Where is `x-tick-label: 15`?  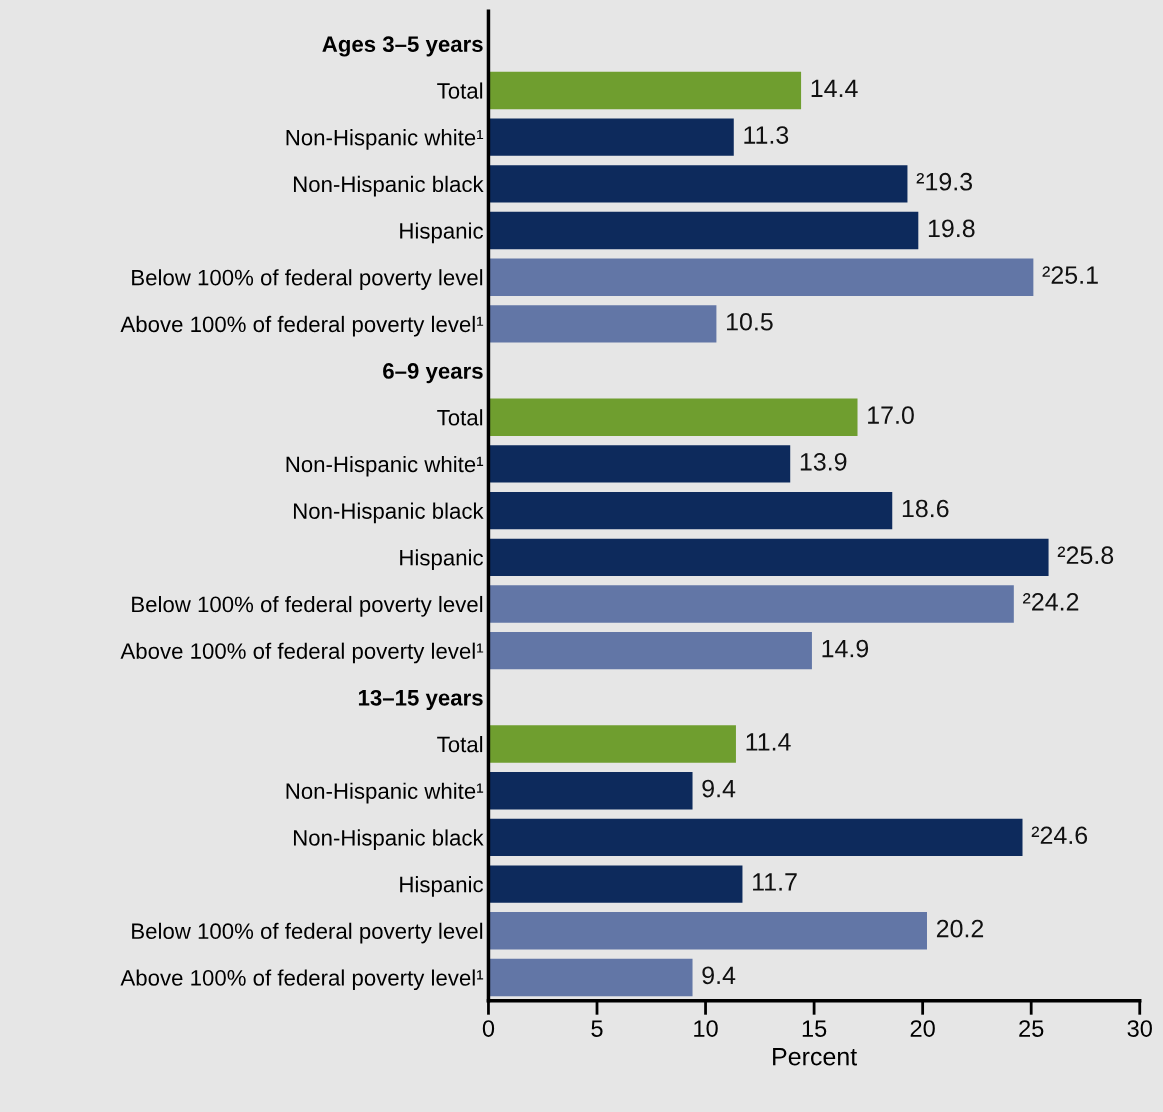 x-tick-label: 15 is located at coordinates (814, 1028).